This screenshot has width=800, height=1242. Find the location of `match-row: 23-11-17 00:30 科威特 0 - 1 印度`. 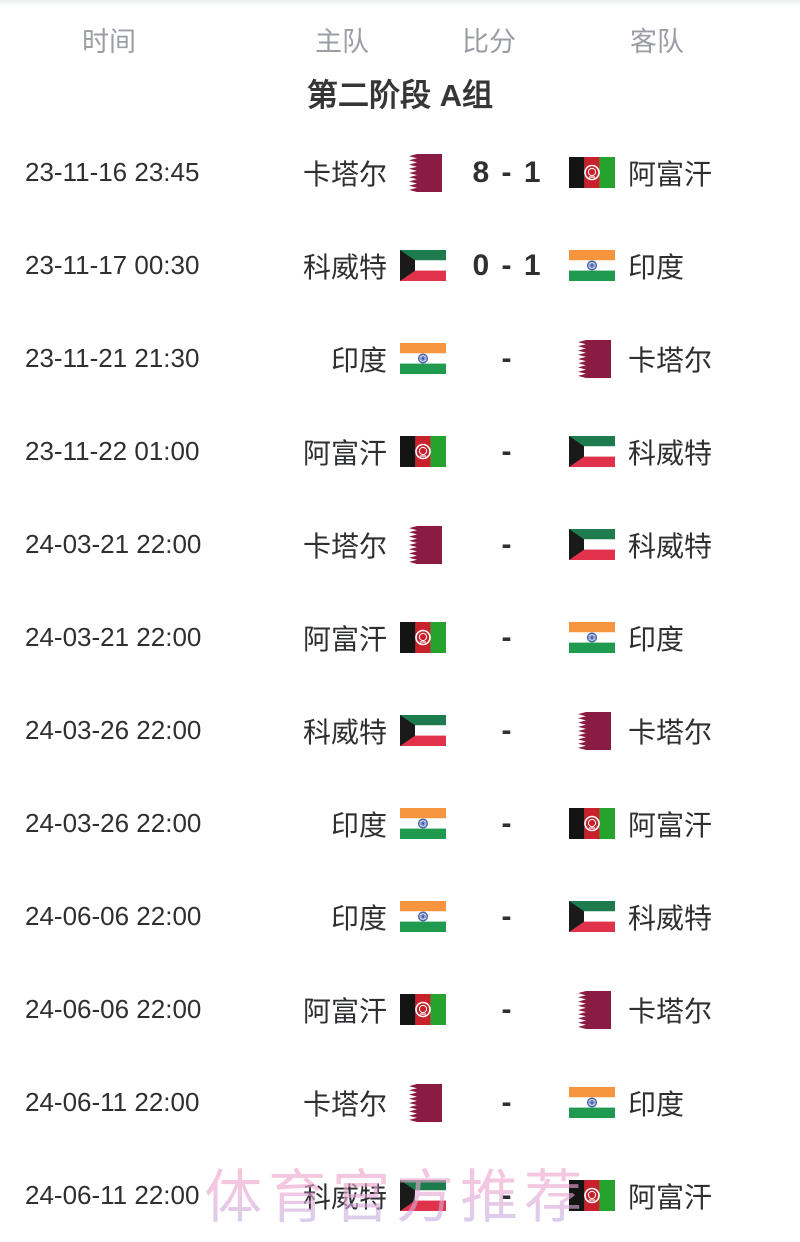

match-row: 23-11-17 00:30 科威特 0 - 1 印度 is located at coordinates (400, 265).